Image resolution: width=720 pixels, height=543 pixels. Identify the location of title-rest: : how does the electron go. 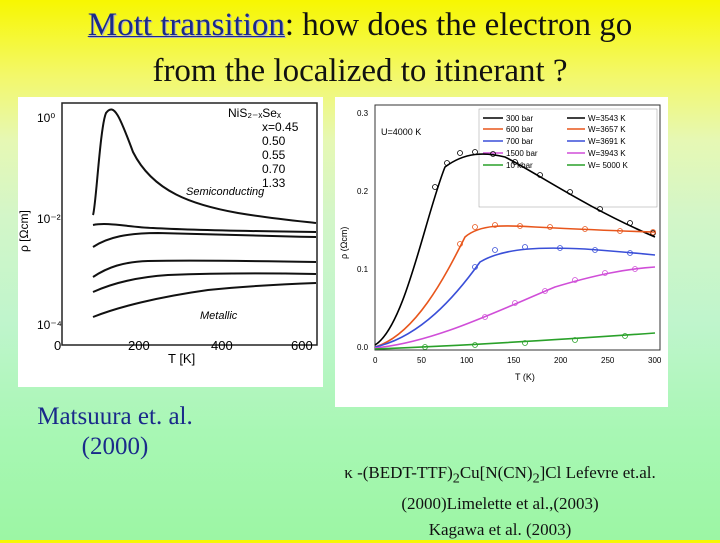
(458, 25).